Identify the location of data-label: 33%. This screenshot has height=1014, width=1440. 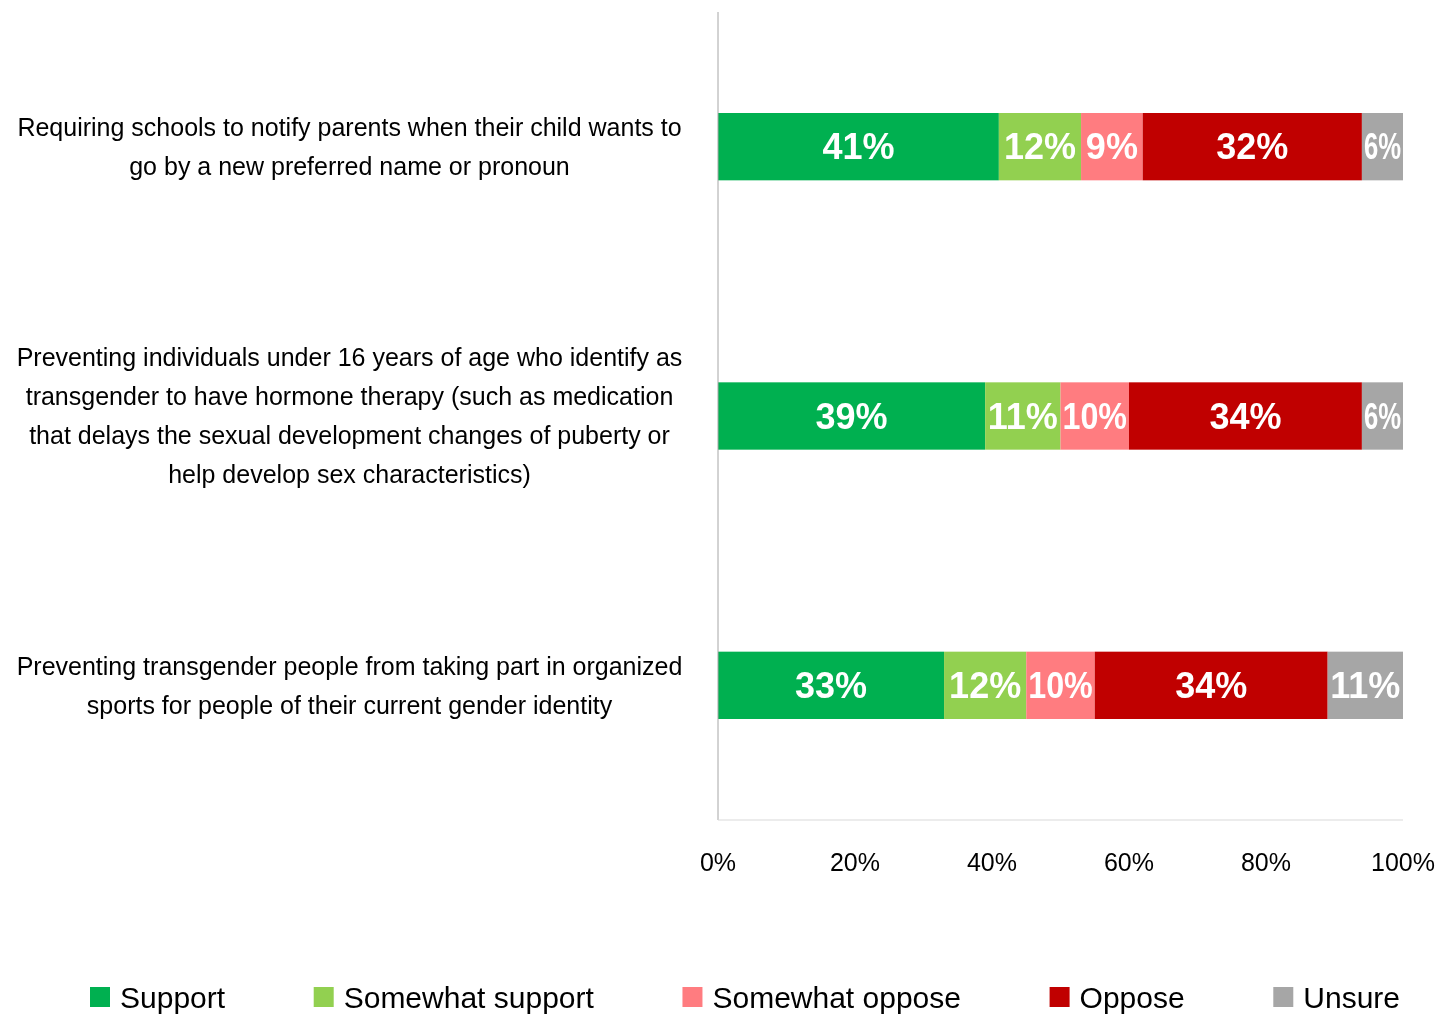
(831, 685).